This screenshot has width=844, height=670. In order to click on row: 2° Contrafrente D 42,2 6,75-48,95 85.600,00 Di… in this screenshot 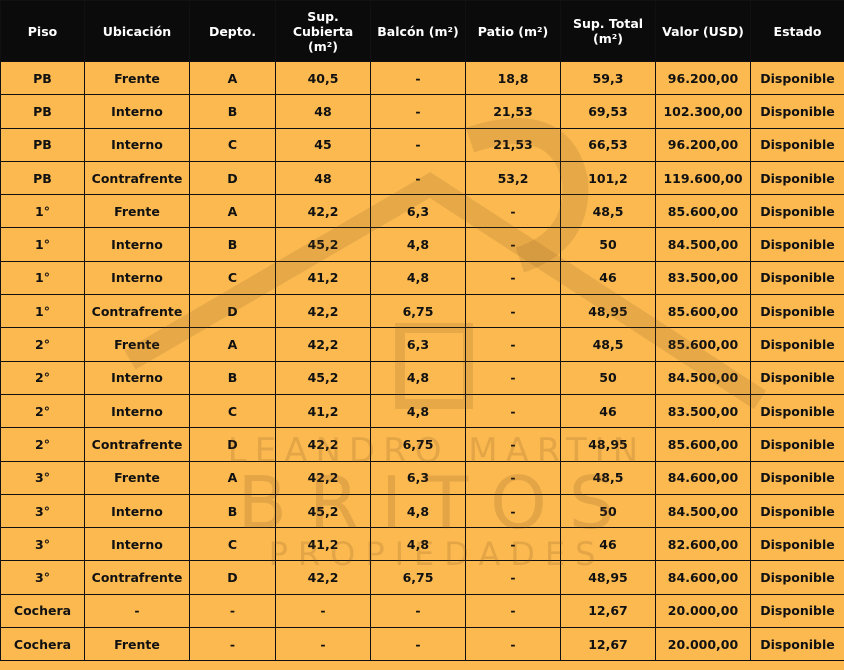, I will do `click(422, 444)`.